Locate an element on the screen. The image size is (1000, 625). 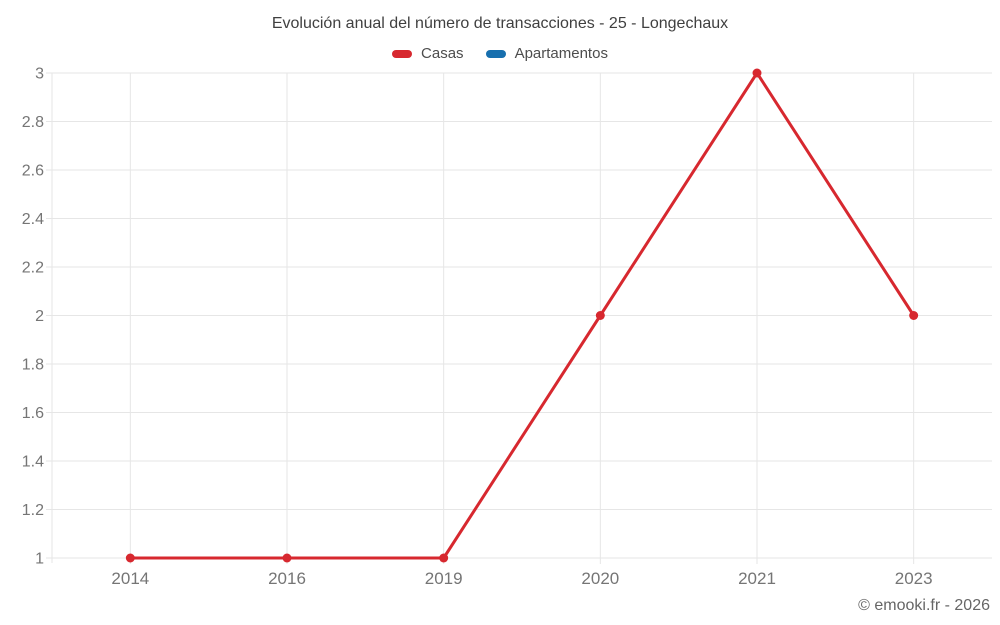
credit-text: © emooki.fr - 2026 is located at coordinates (924, 605).